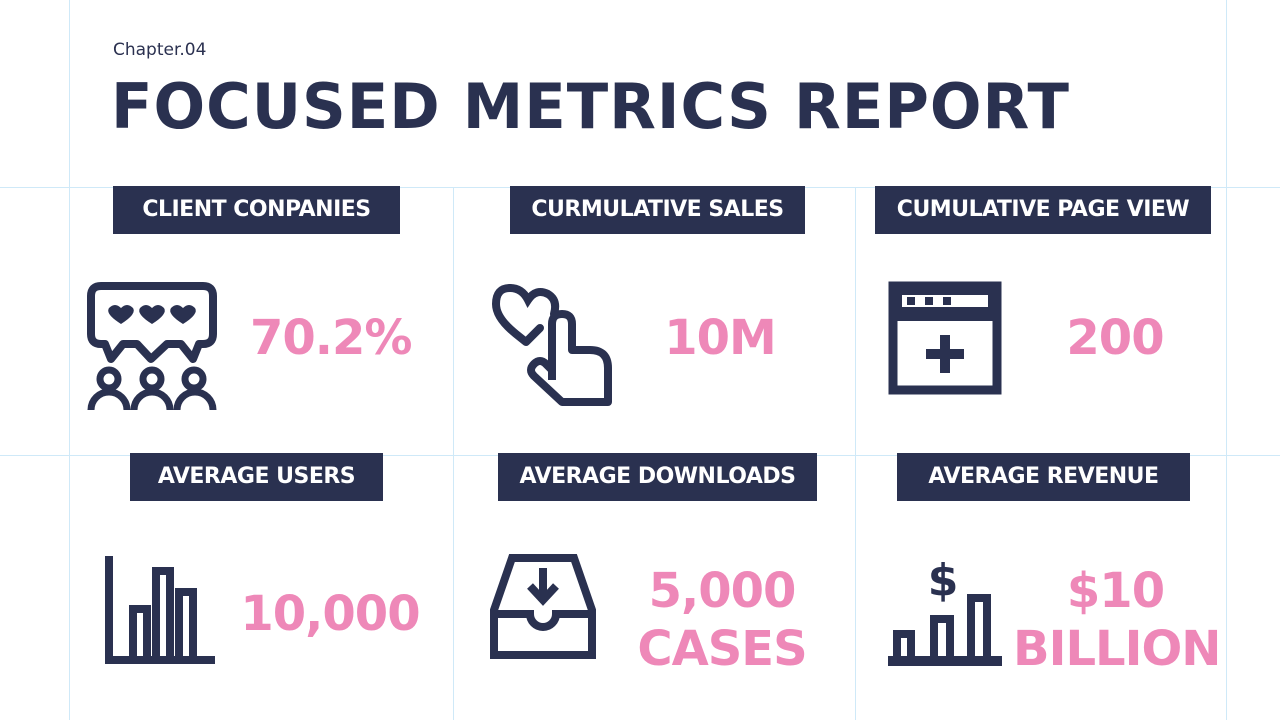 Image resolution: width=1280 pixels, height=720 pixels. What do you see at coordinates (152, 346) in the screenshot?
I see `chat-hearts-group-icon` at bounding box center [152, 346].